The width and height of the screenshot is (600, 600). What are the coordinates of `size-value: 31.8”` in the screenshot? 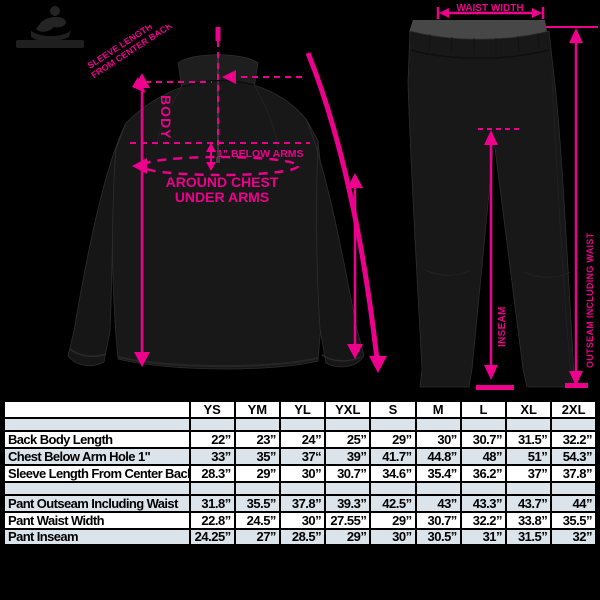 It's located at (212, 503).